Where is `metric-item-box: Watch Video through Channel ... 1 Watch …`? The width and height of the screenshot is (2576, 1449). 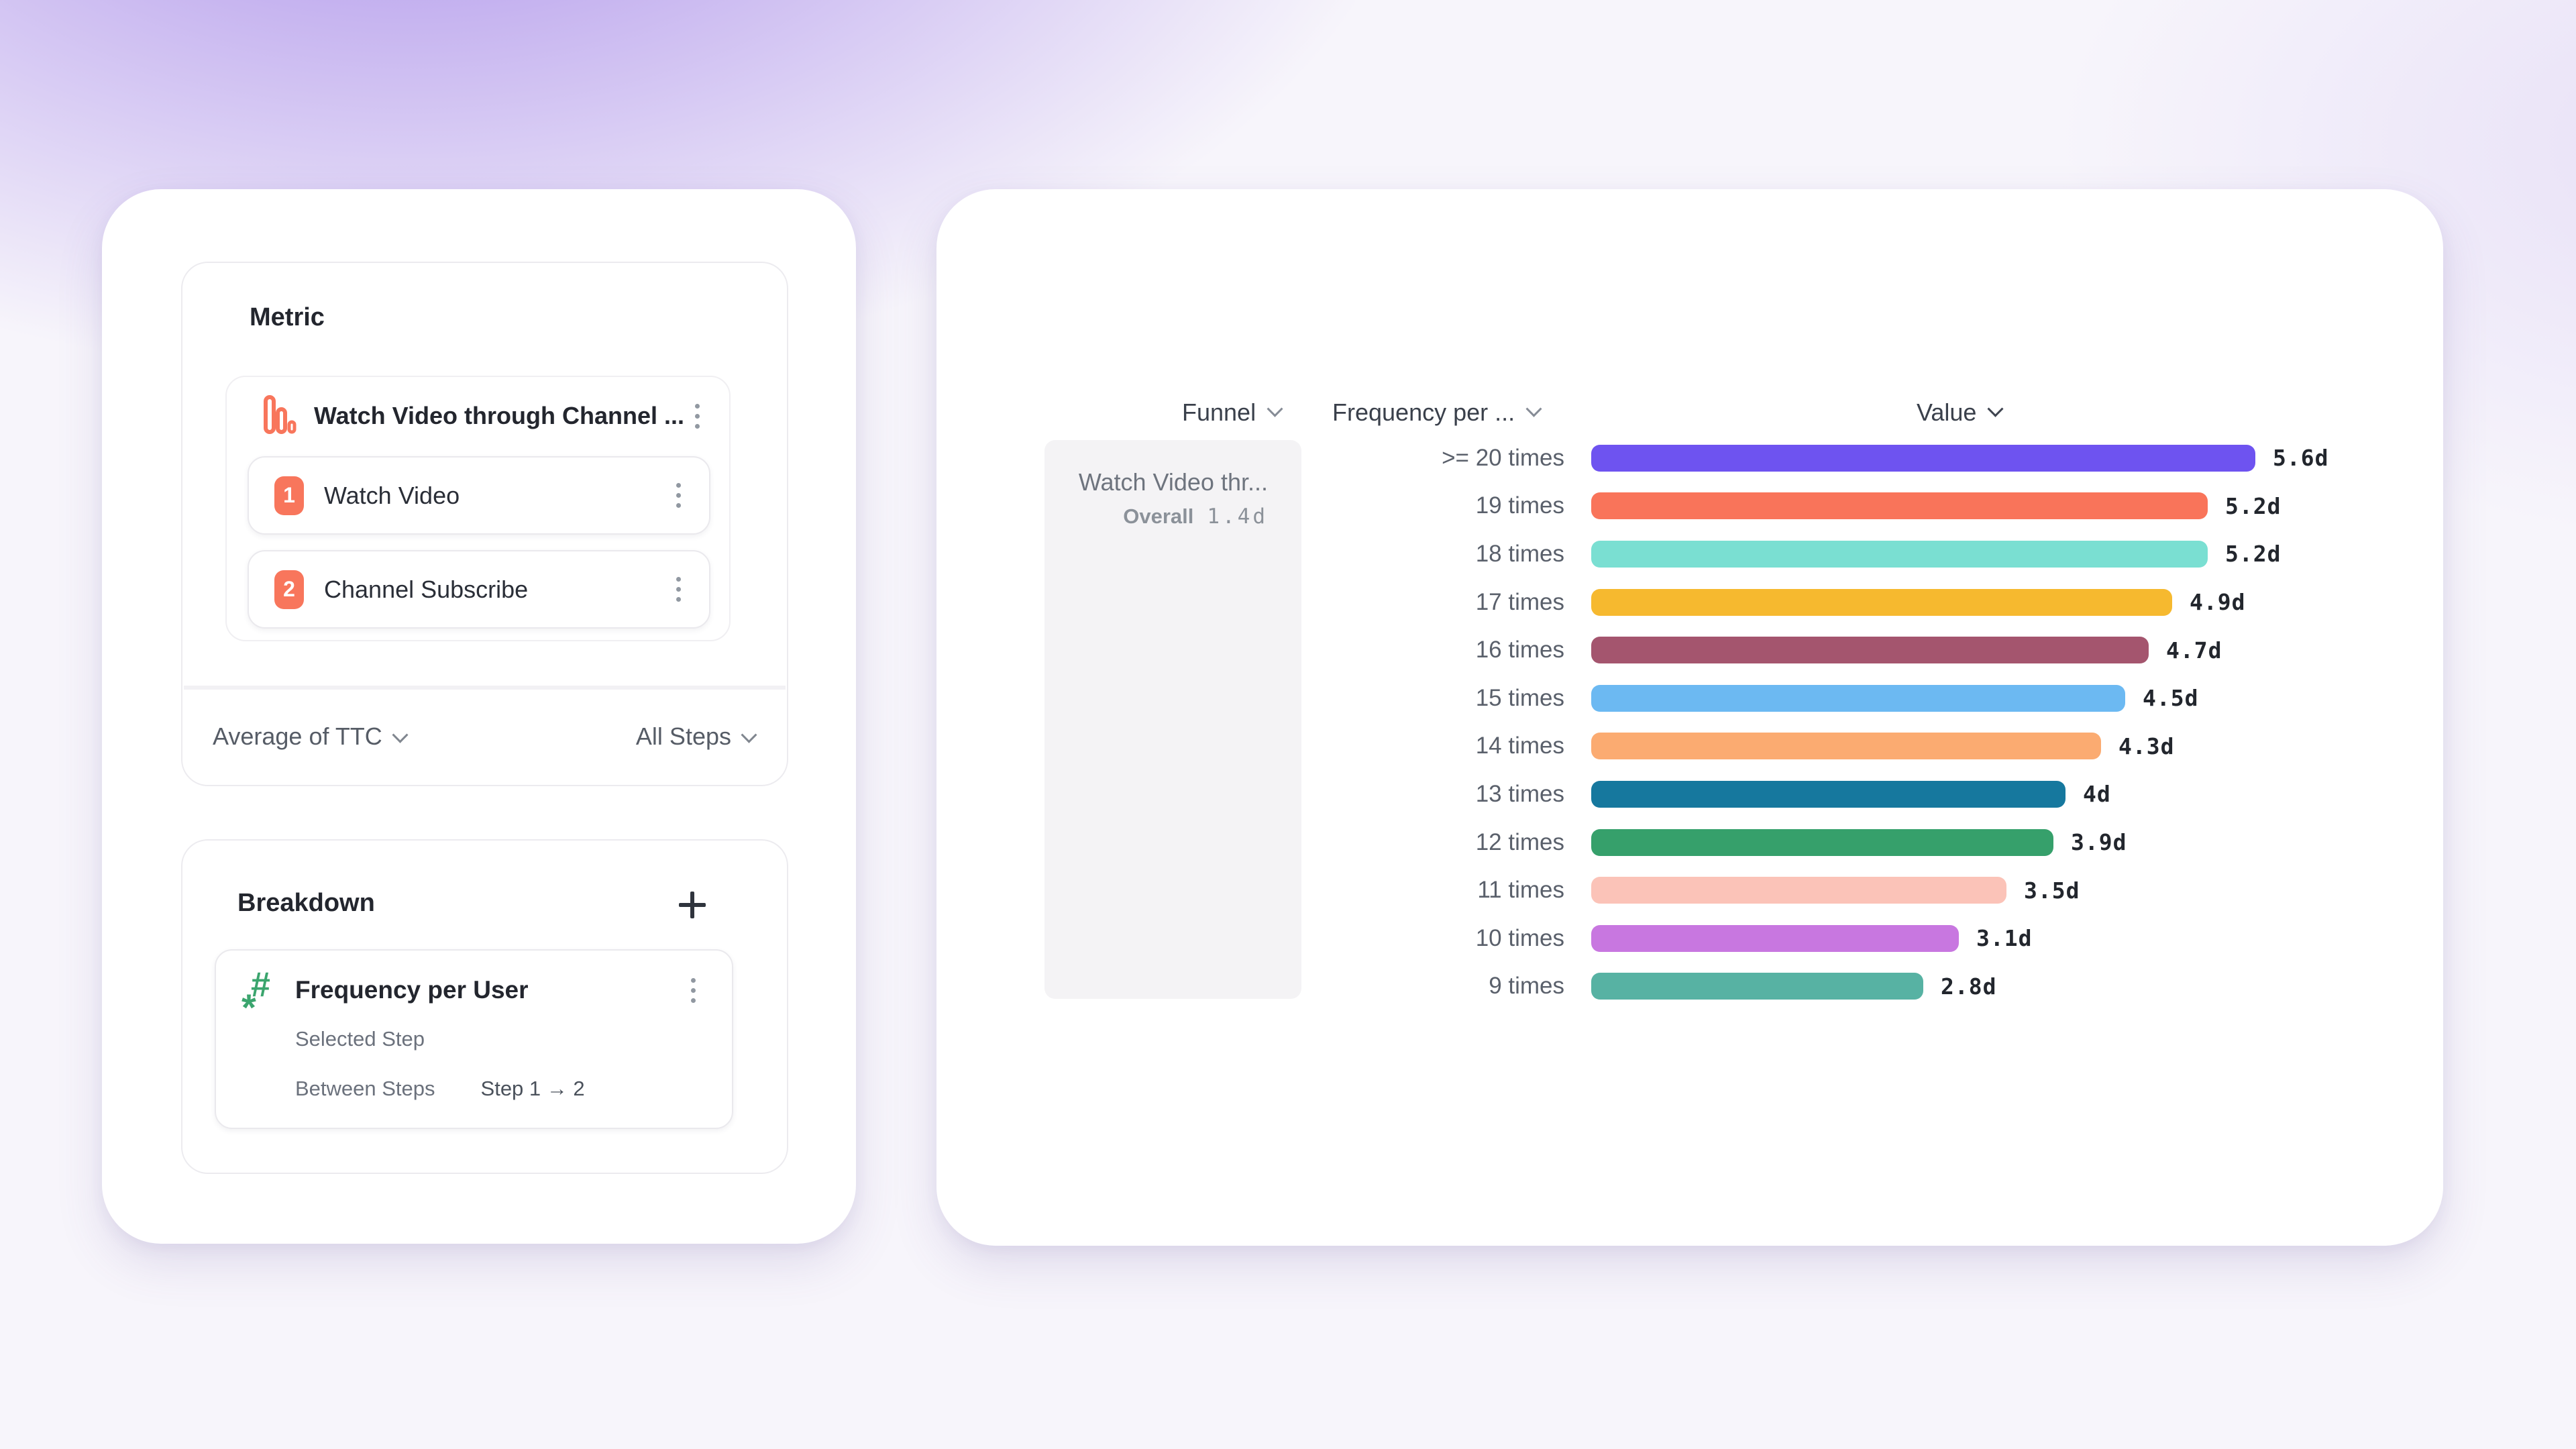
metric-item-box: Watch Video through Channel ... 1 Watch … is located at coordinates (478, 508).